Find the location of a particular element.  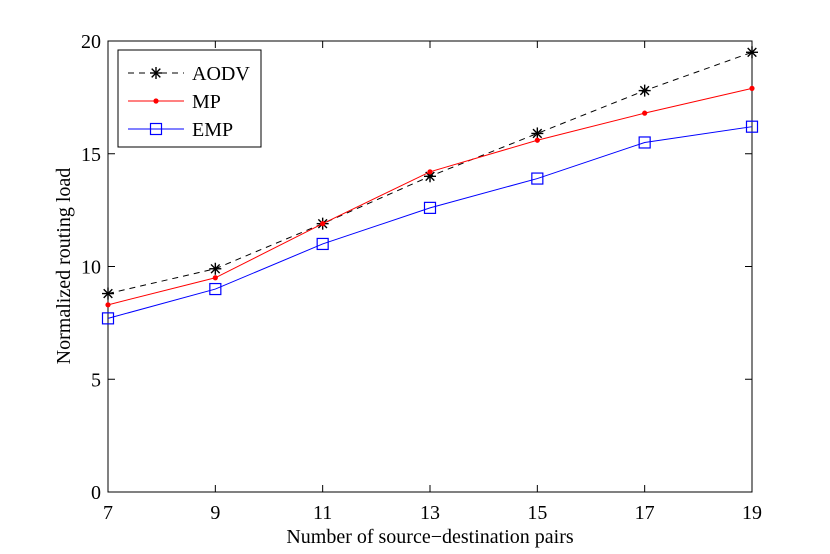

legend-marker-aodv is located at coordinates (156, 73).